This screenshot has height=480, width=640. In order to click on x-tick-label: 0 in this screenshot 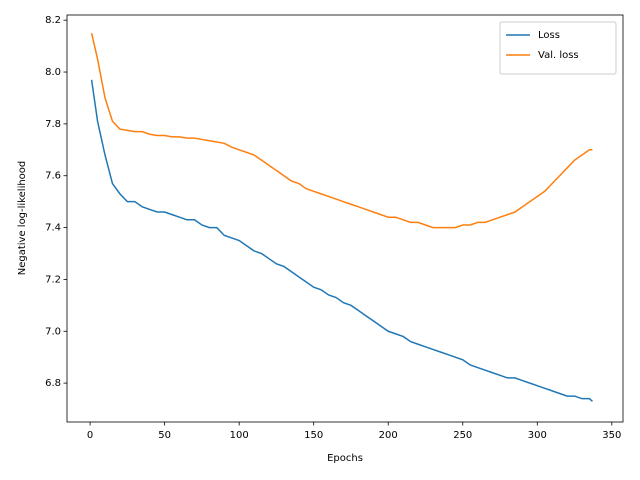, I will do `click(90, 435)`.